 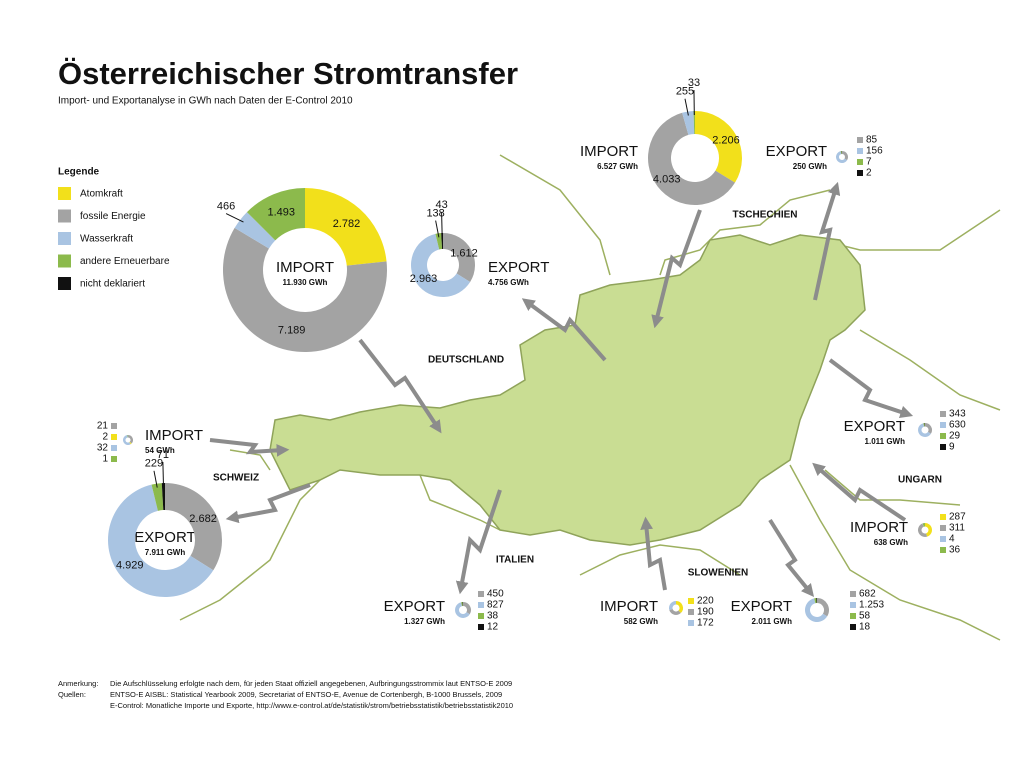 I want to click on list-value: 9, so click(x=952, y=447).